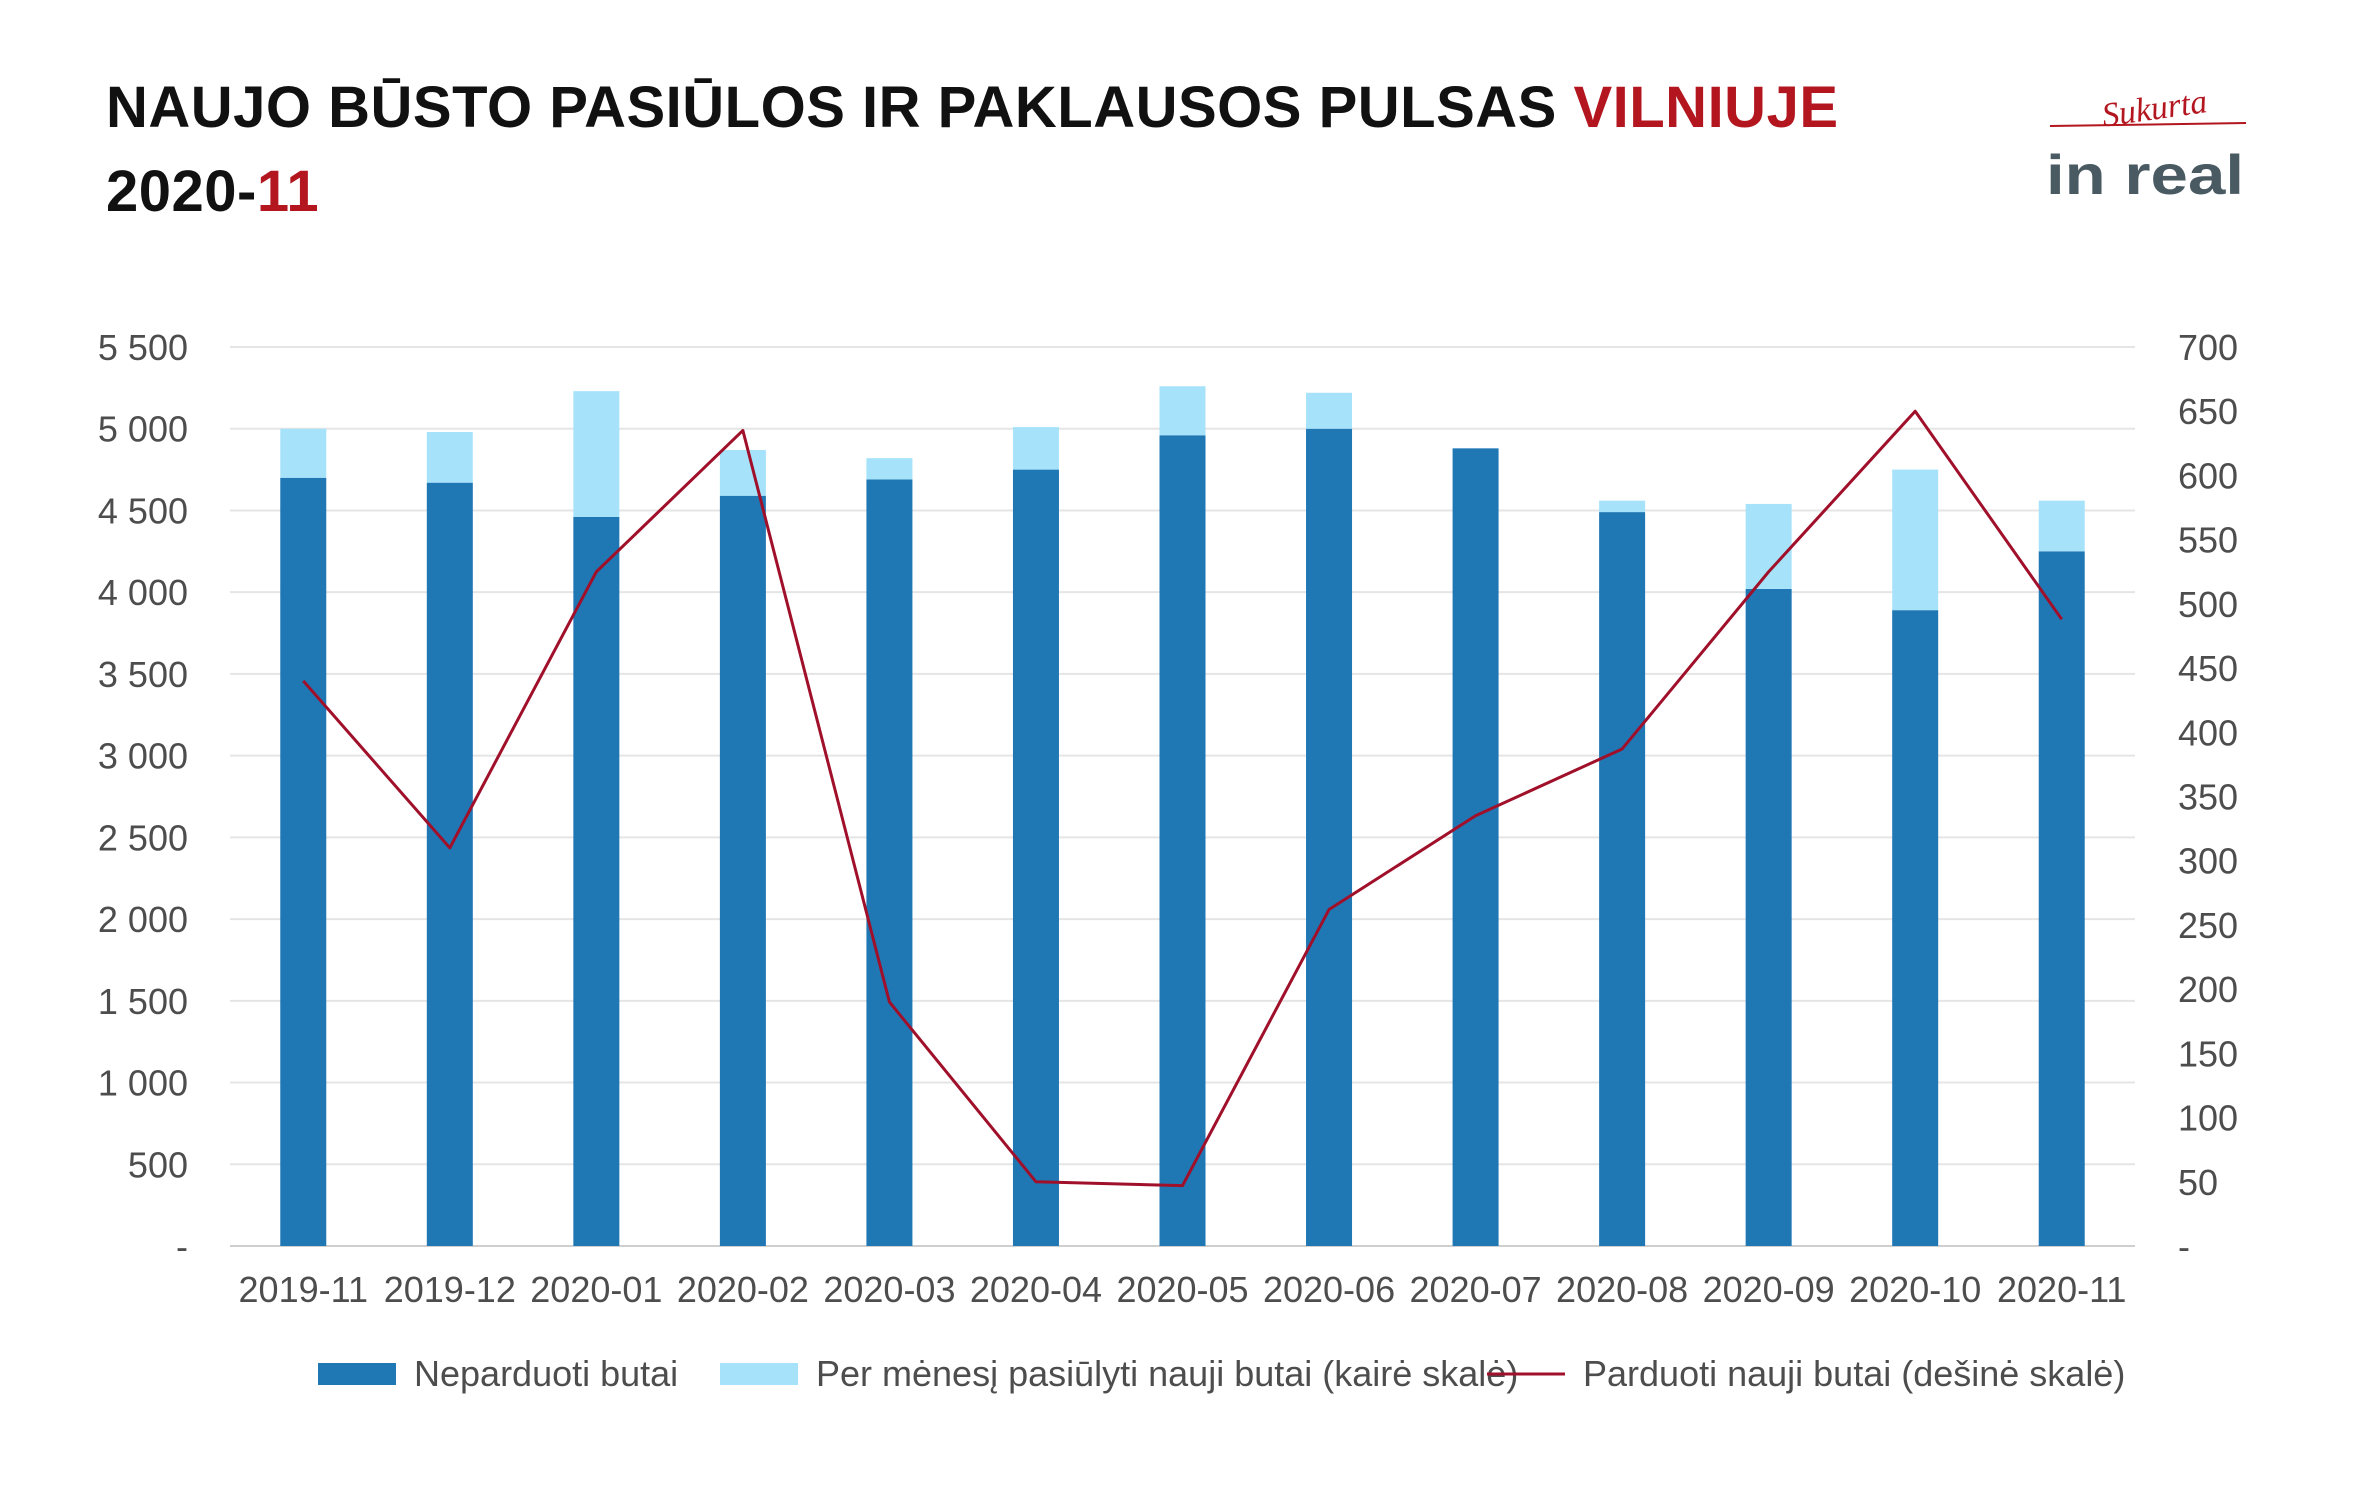 The image size is (2371, 1508). Describe the element at coordinates (303, 1289) in the screenshot. I see `x-axis-tick-label: 2019-11` at that location.